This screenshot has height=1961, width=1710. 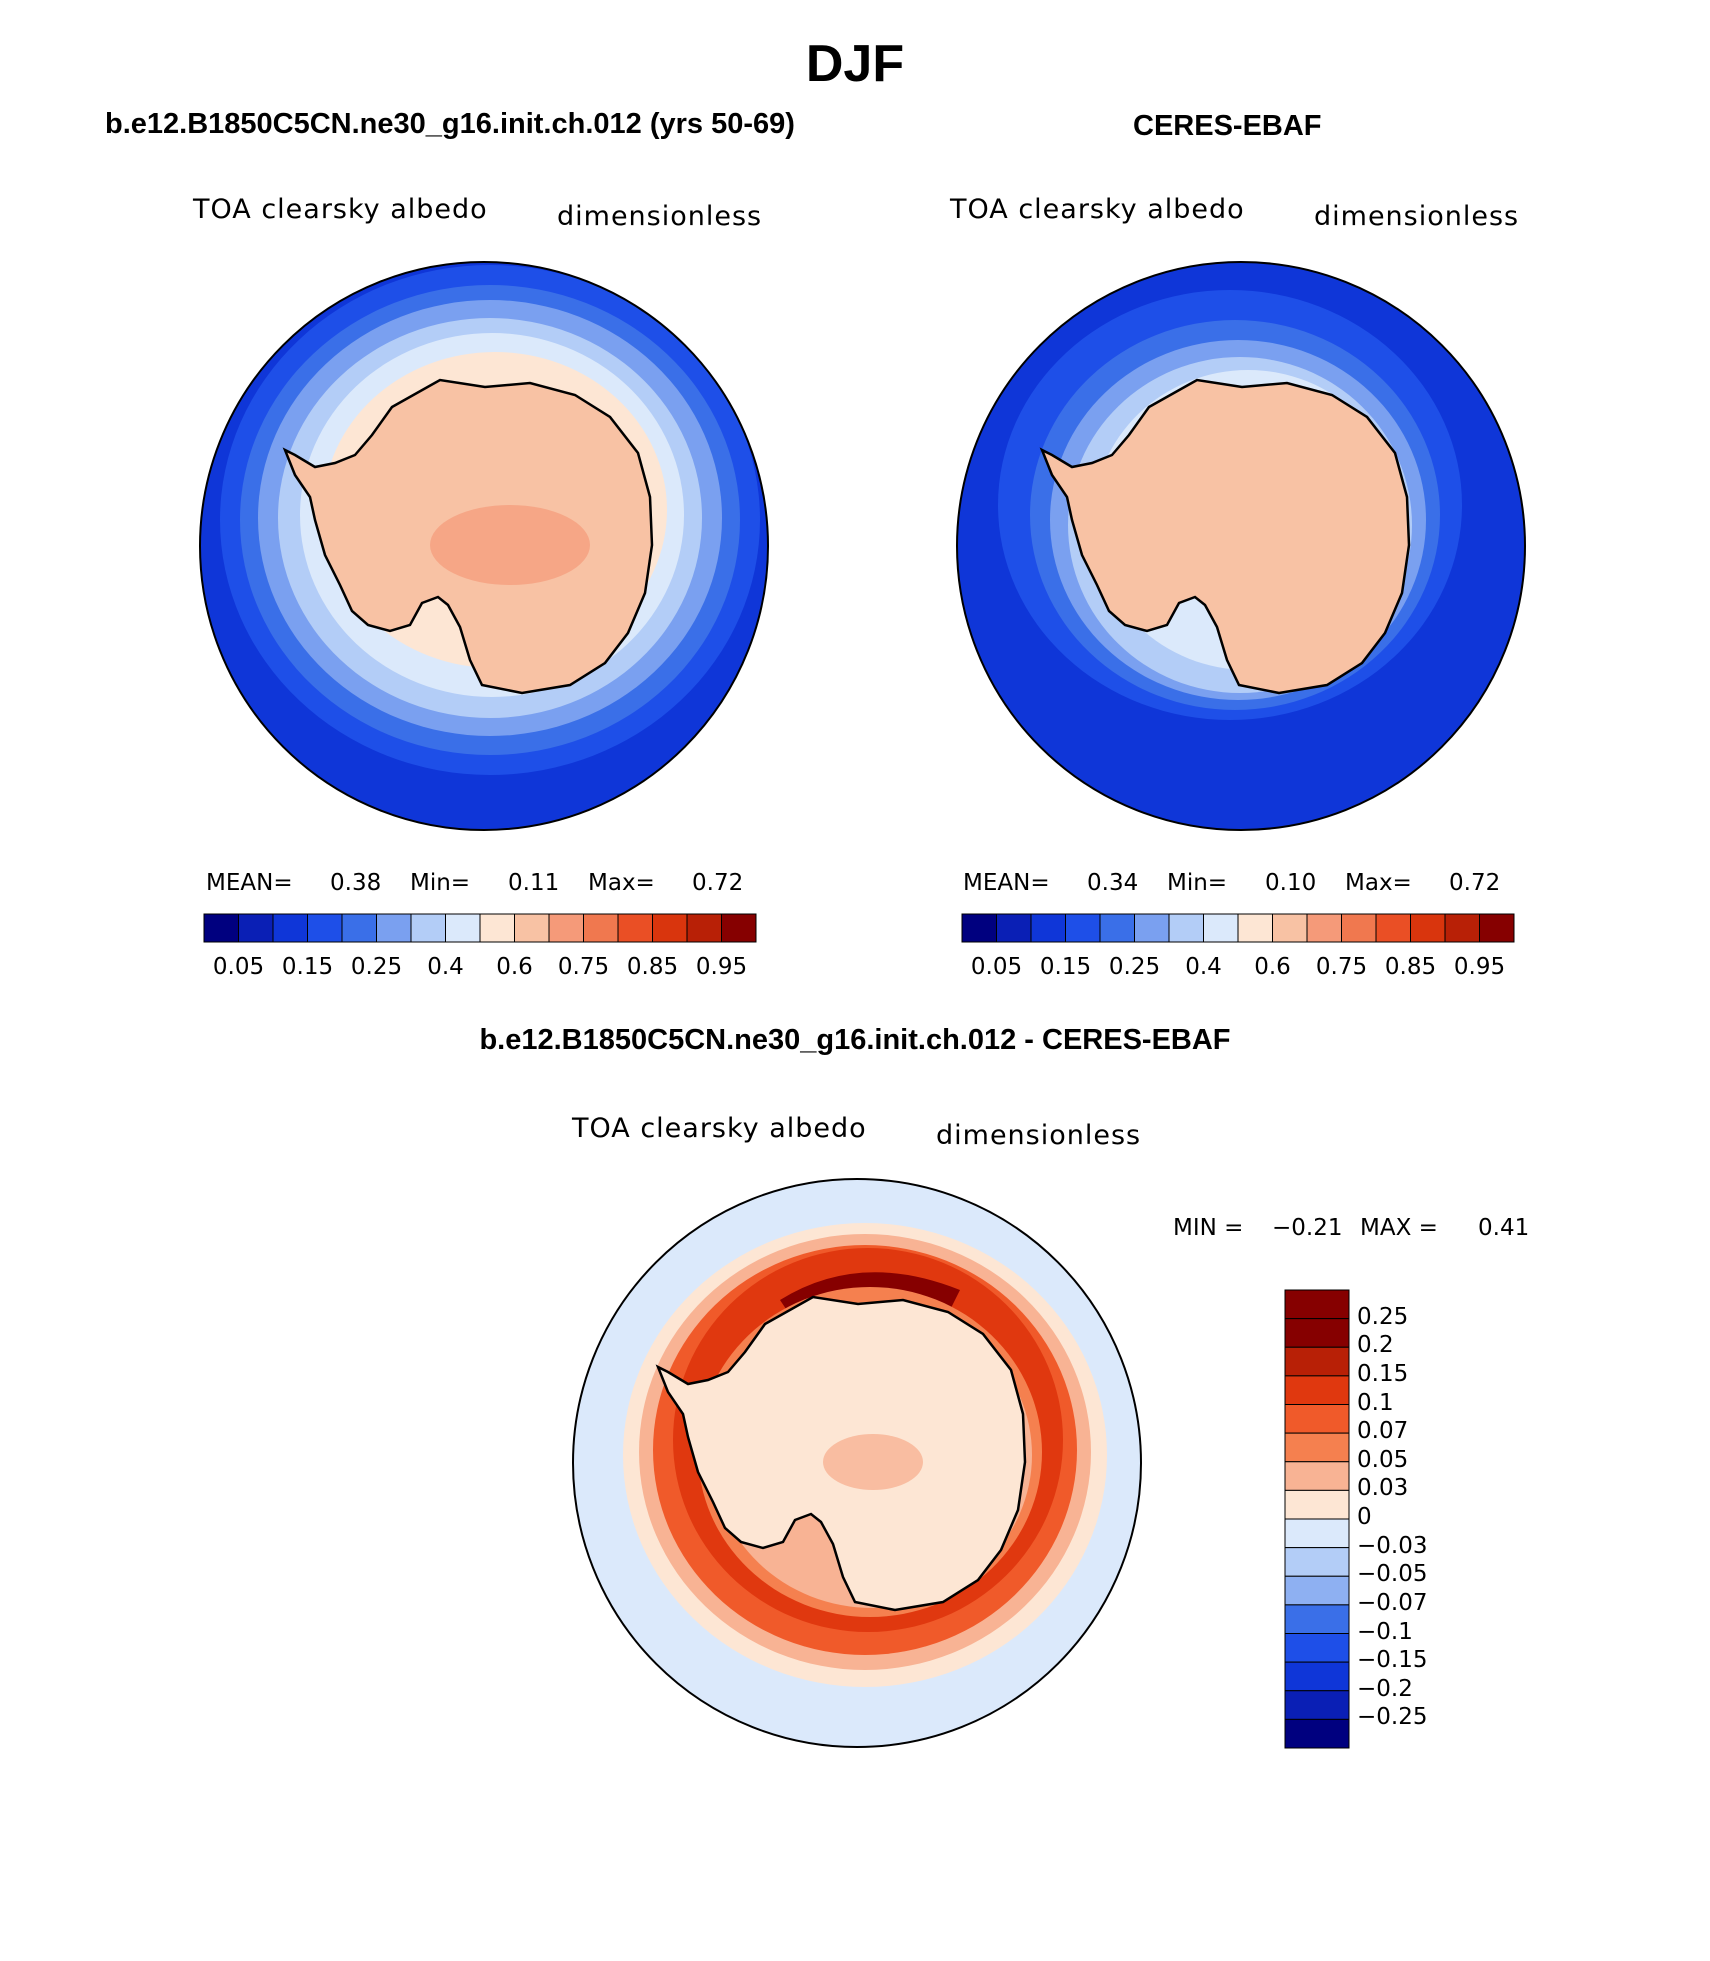 I want to click on panel3-colorbar-tick-label: 0.25, so click(x=1383, y=1316).